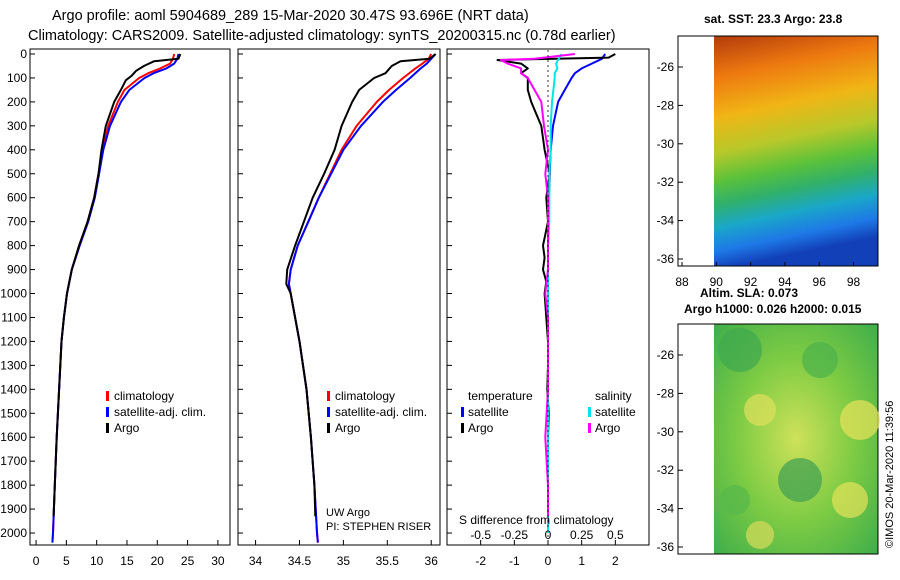 The width and height of the screenshot is (900, 580). What do you see at coordinates (854, 282) in the screenshot?
I see `lon-tick-label: 98` at bounding box center [854, 282].